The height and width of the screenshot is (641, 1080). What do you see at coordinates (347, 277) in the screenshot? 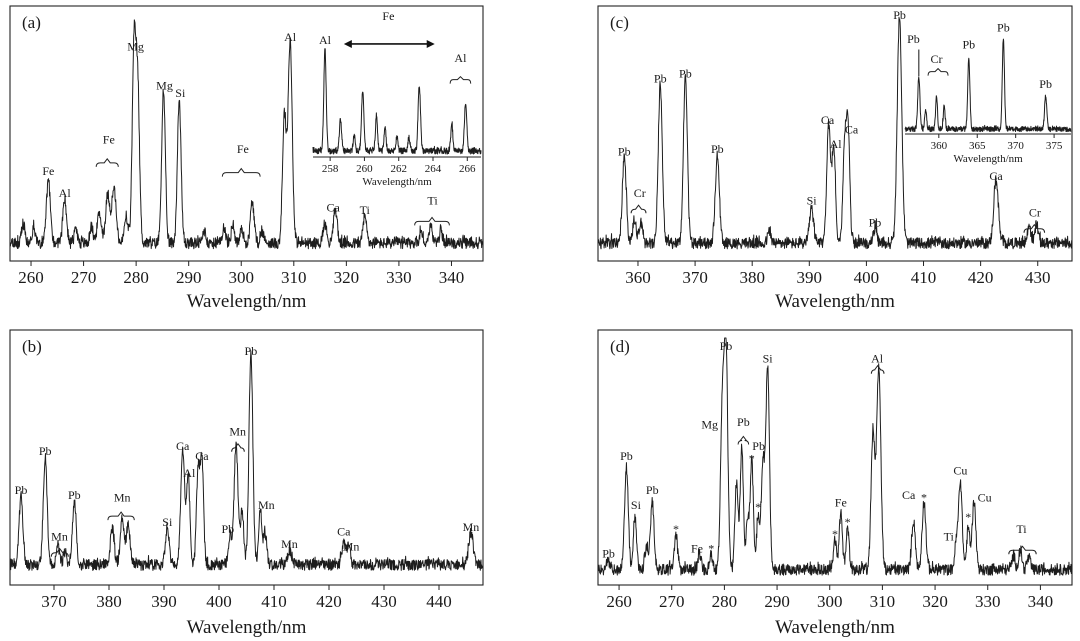
I see `x-tick-label: 320` at bounding box center [347, 277].